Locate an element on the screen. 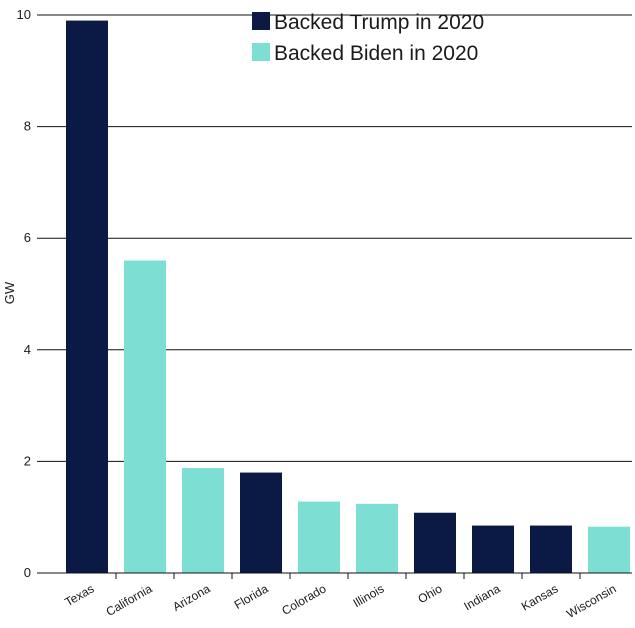 The width and height of the screenshot is (635, 628). x-tick-label: Texas is located at coordinates (79, 595).